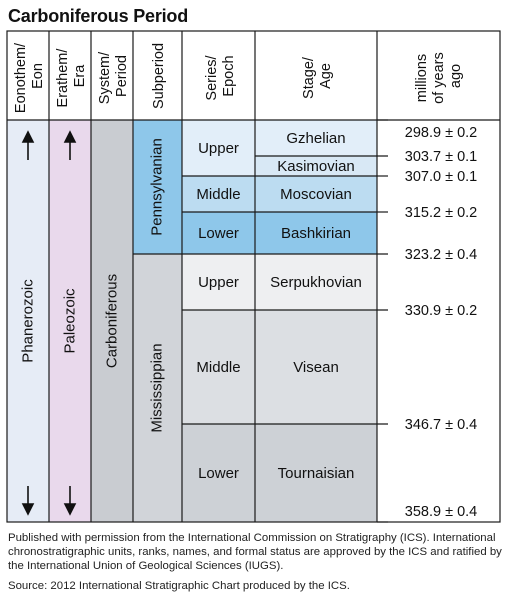  I want to click on stage-kasimovian-cell, so click(316, 166).